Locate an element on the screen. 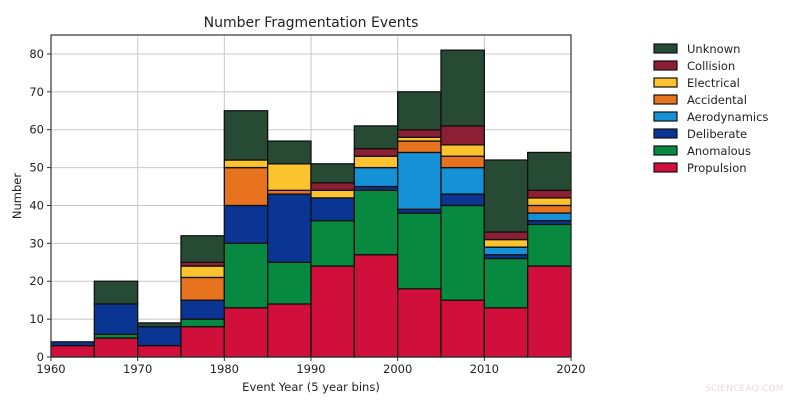 Image resolution: width=800 pixels, height=402 pixels. legend-swatch-collision is located at coordinates (665, 65).